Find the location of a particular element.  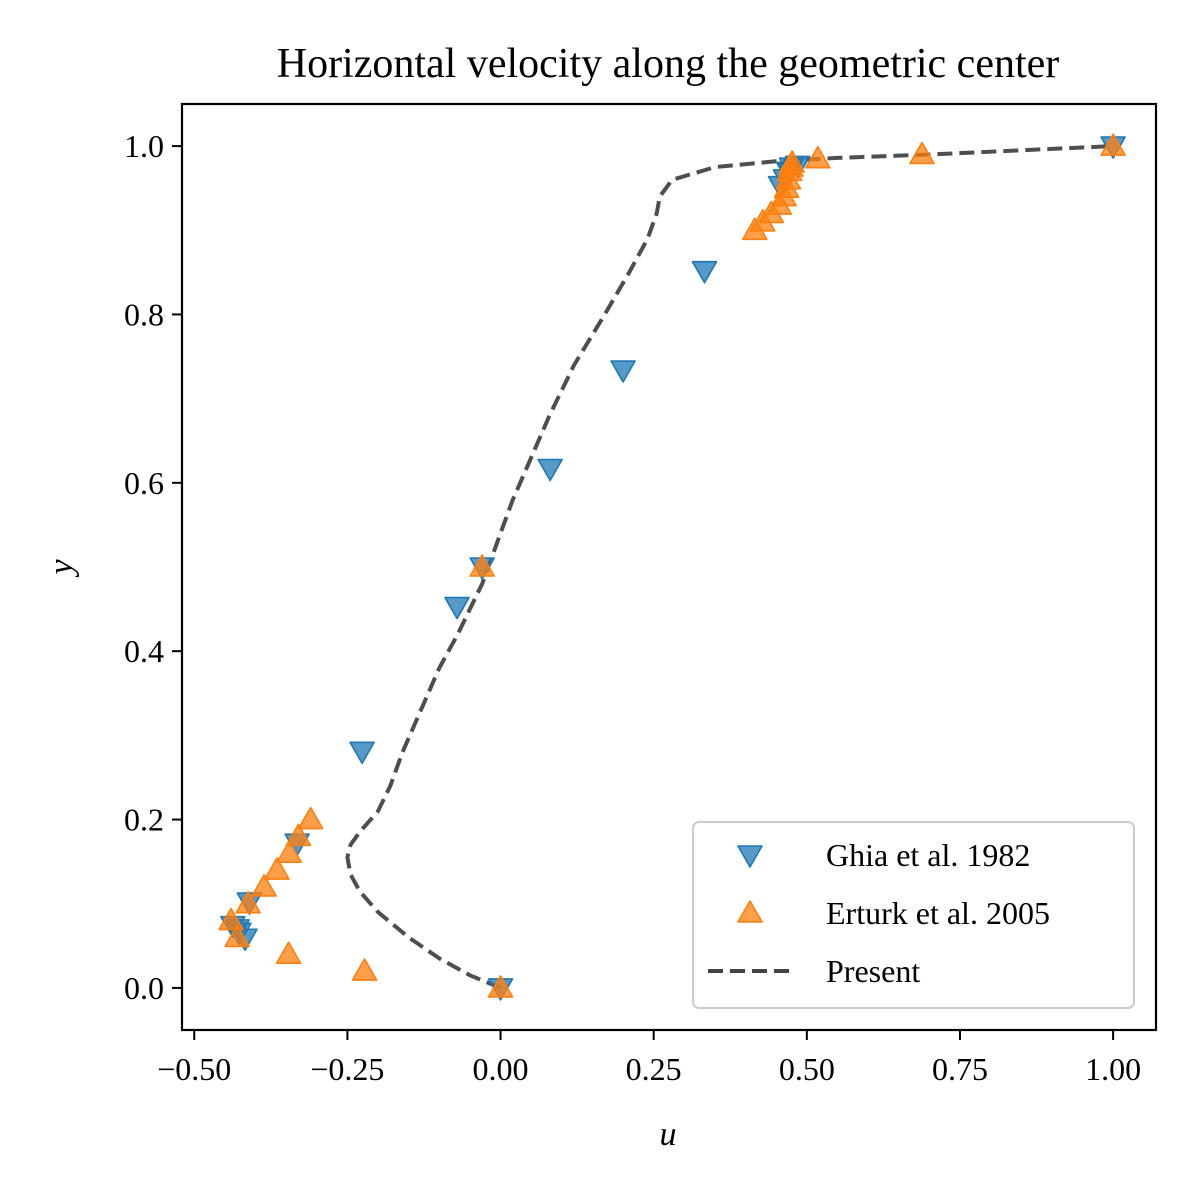

legend-label: Erturk et al. 2005 is located at coordinates (938, 913).